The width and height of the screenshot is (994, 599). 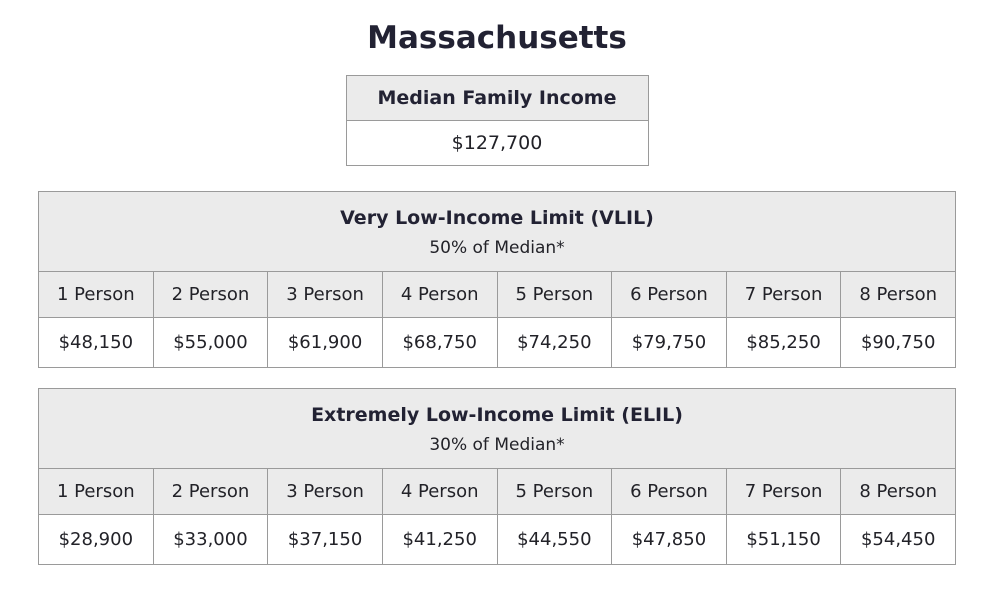 What do you see at coordinates (439, 540) in the screenshot?
I see `value-cell: $41,250` at bounding box center [439, 540].